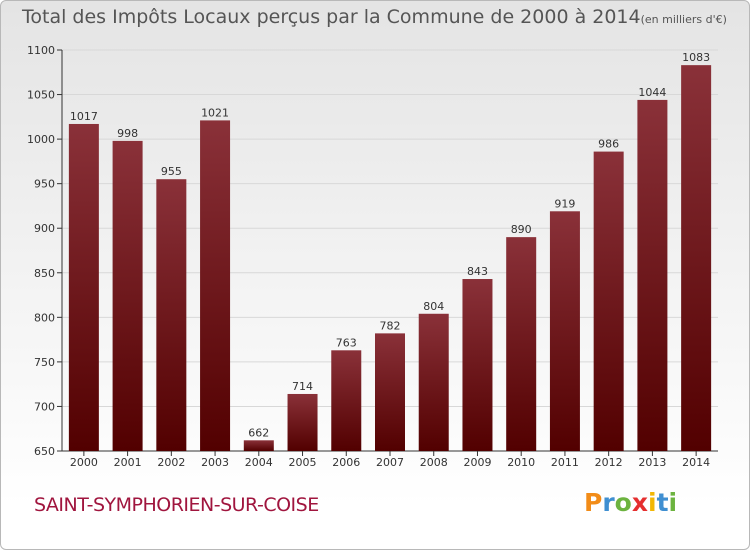  What do you see at coordinates (623, 502) in the screenshot?
I see `logo-letter: o` at bounding box center [623, 502].